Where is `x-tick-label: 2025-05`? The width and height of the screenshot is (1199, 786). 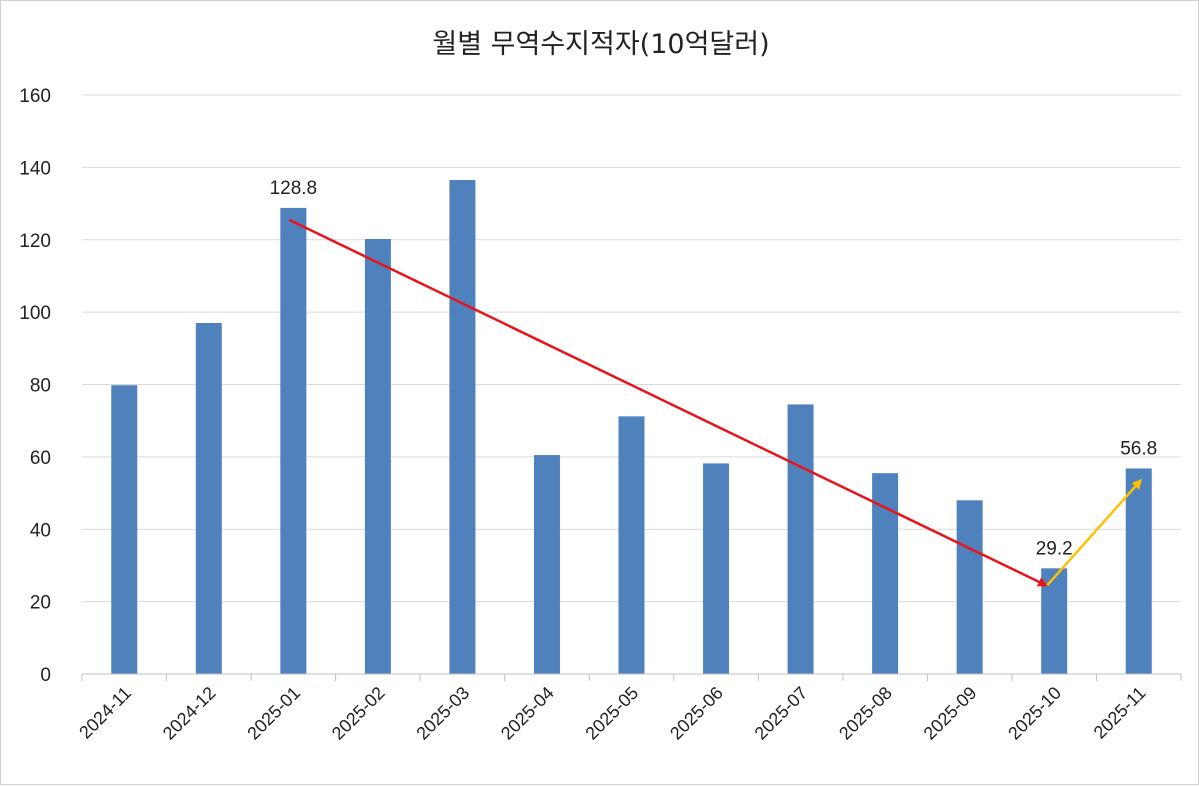
x-tick-label: 2025-05 is located at coordinates (611, 713).